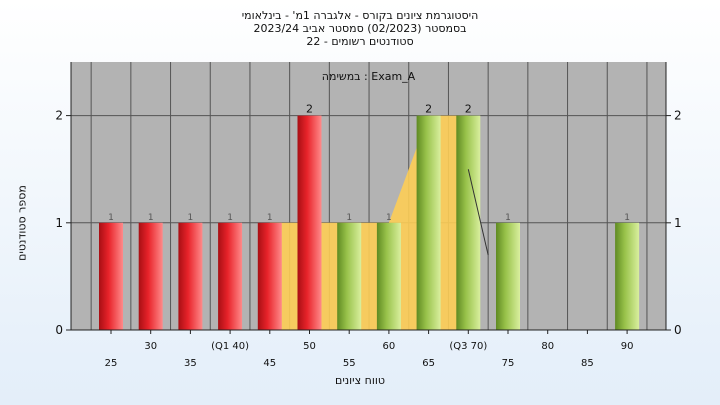 This screenshot has width=720, height=405. I want to click on x-tick-label: 90, so click(627, 346).